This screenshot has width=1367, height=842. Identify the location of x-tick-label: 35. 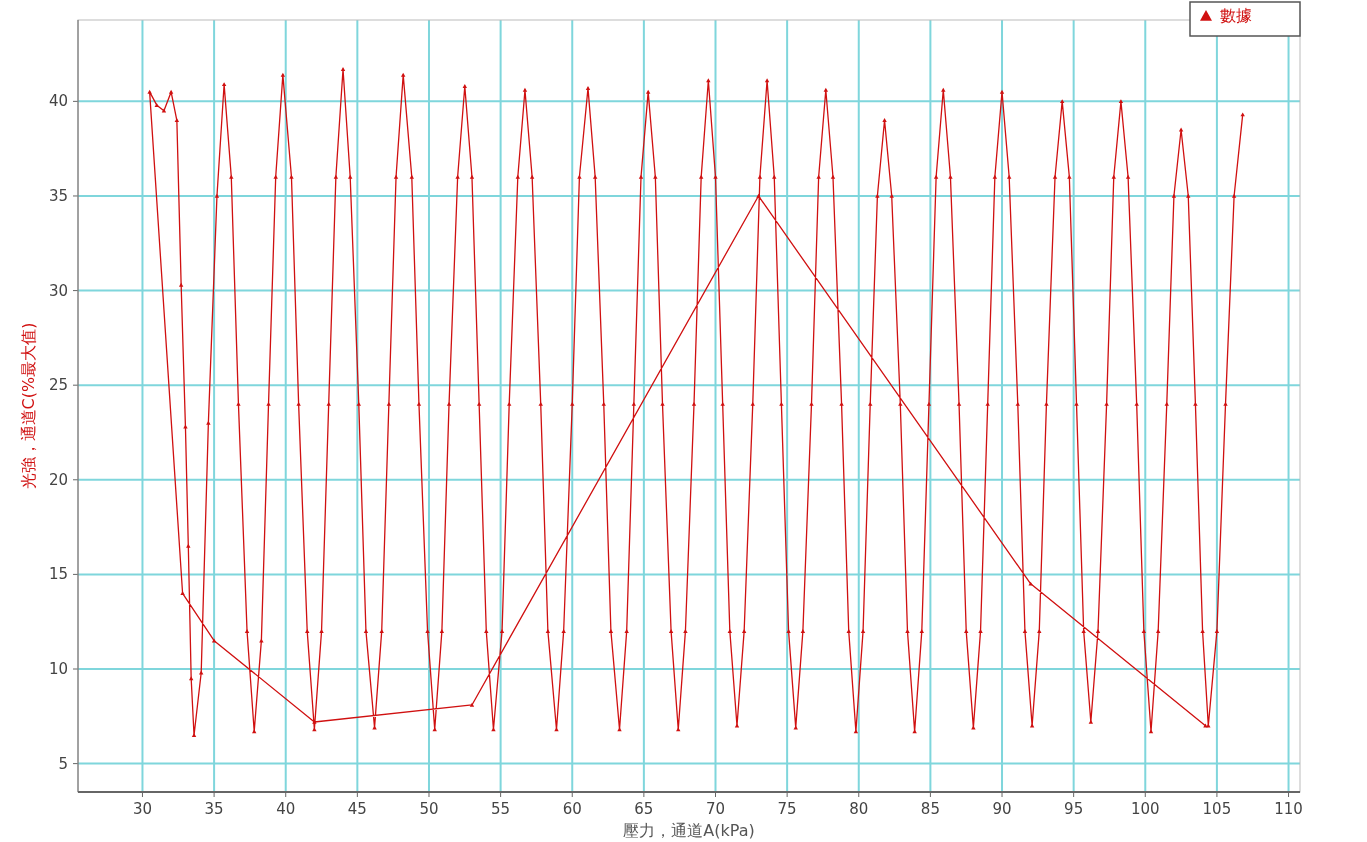
(214, 809).